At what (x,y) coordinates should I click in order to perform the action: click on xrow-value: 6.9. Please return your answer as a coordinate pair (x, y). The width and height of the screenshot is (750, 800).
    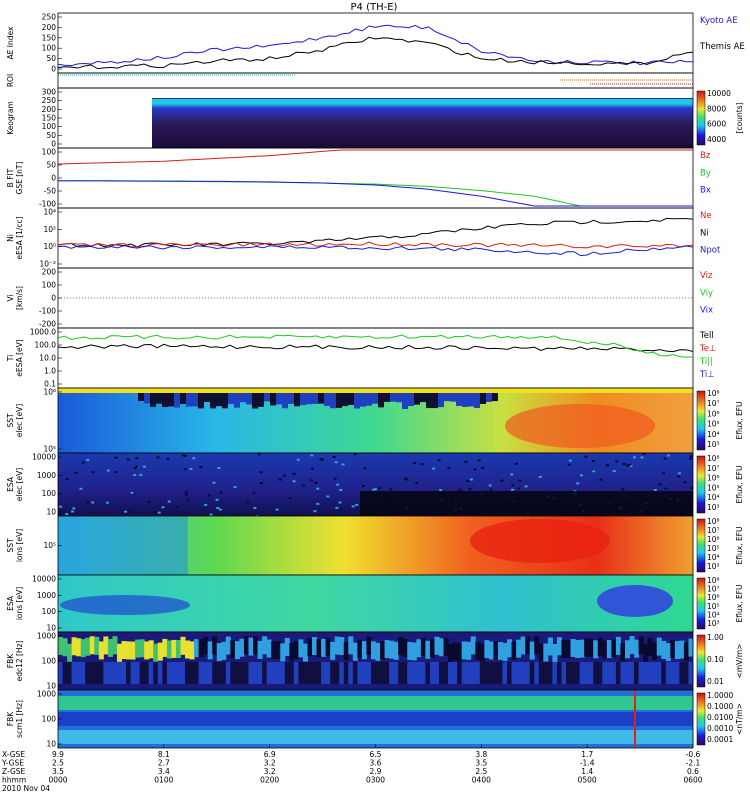
    Looking at the image, I should click on (270, 754).